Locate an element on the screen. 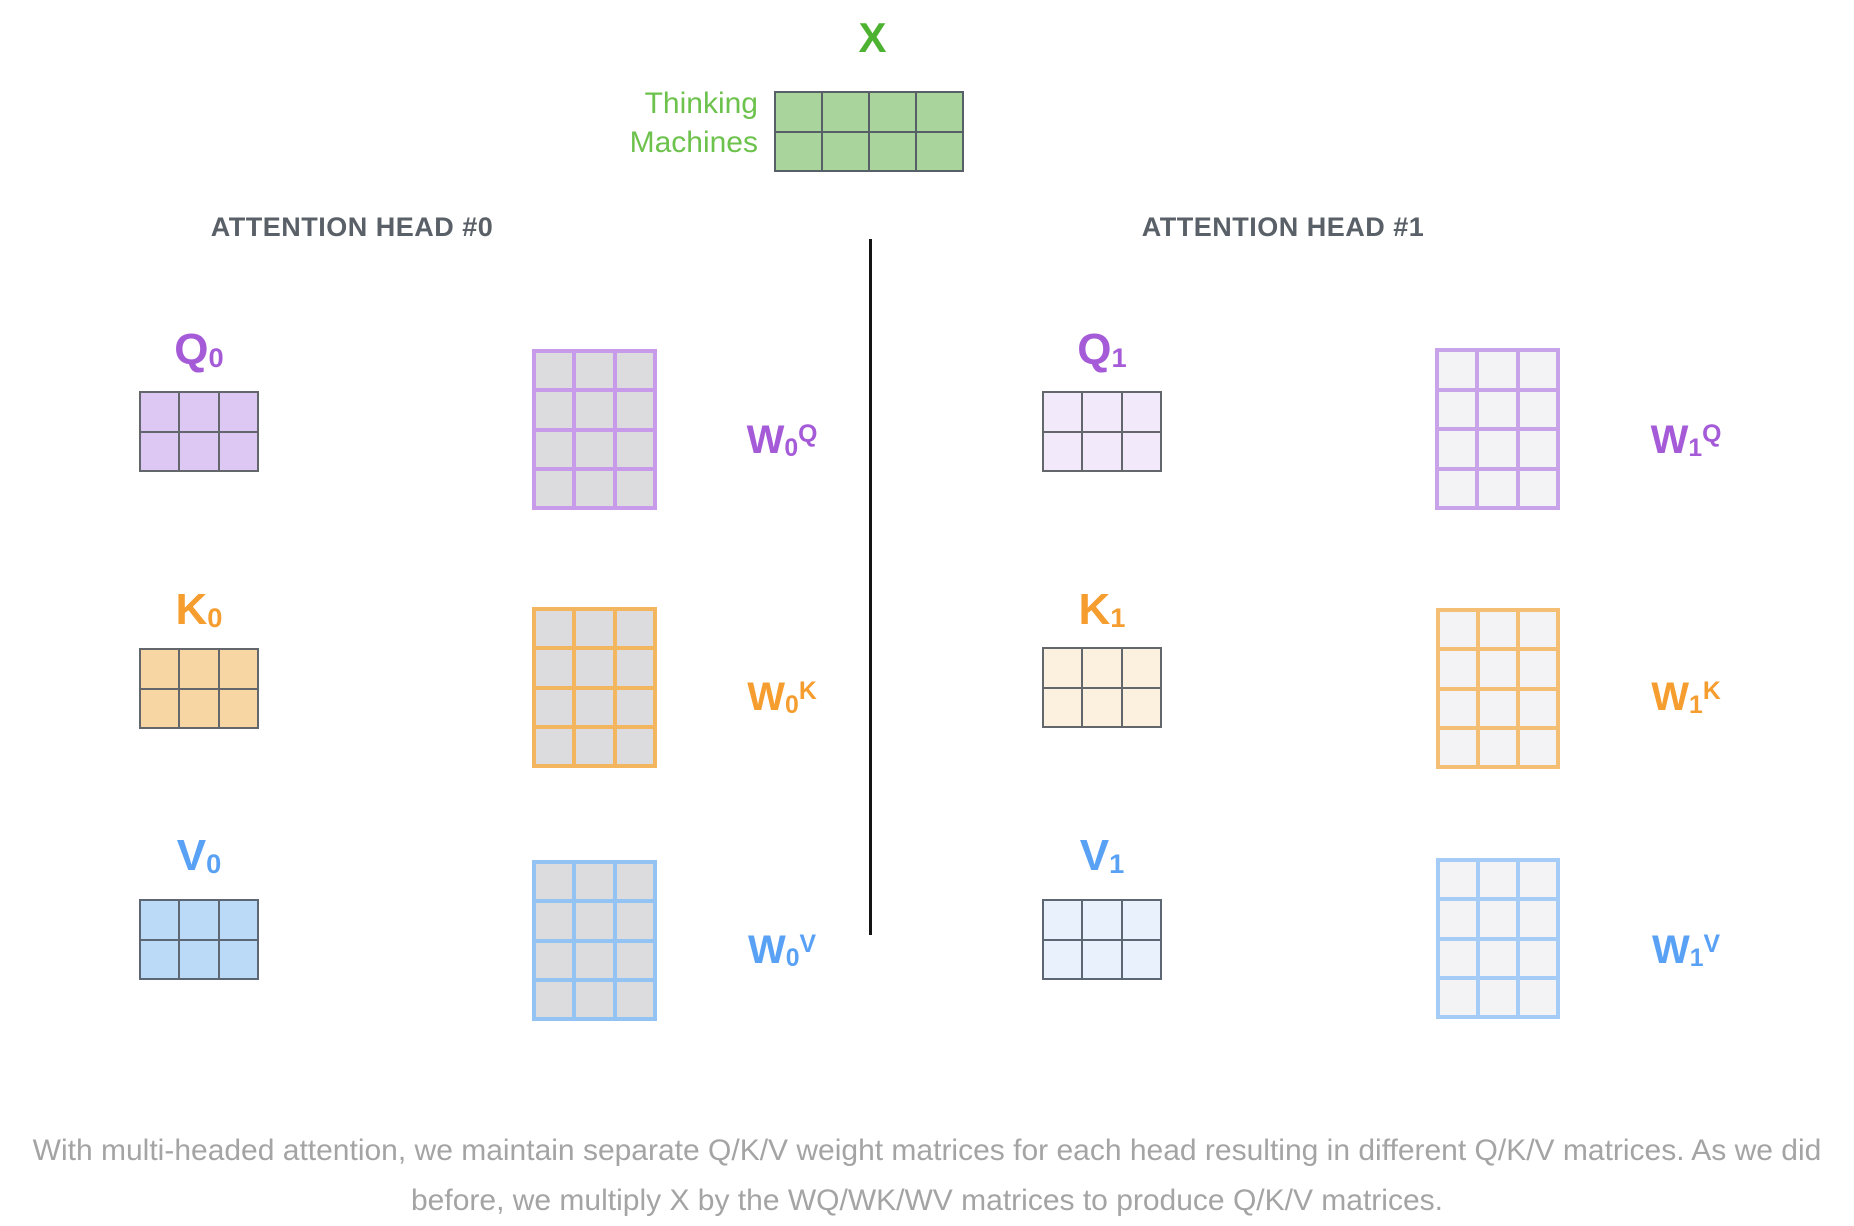 The width and height of the screenshot is (1854, 1226). input-matrix-grid is located at coordinates (869, 131).